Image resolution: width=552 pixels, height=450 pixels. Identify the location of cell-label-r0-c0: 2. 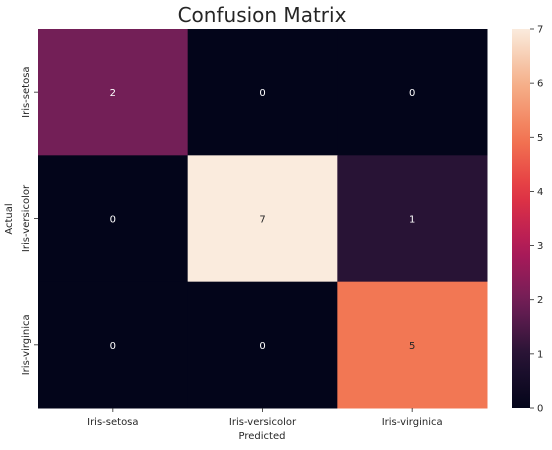
(113, 93).